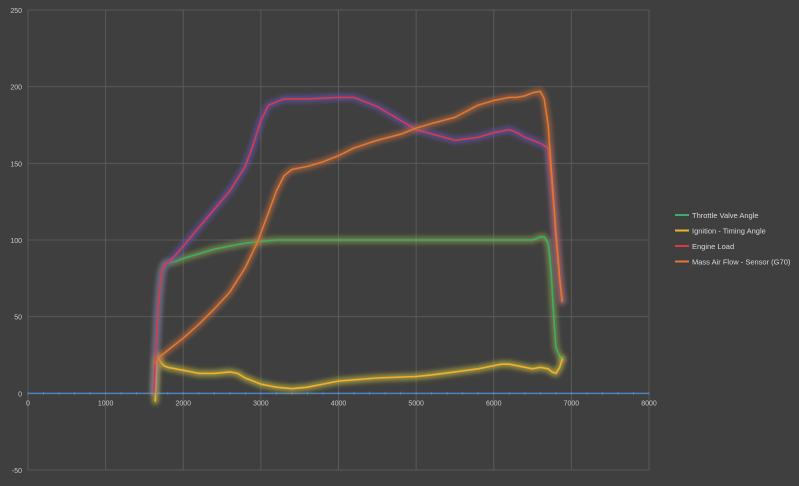  Describe the element at coordinates (741, 262) in the screenshot. I see `legend-label: Mass Air Flow - Sensor (G70)` at that location.